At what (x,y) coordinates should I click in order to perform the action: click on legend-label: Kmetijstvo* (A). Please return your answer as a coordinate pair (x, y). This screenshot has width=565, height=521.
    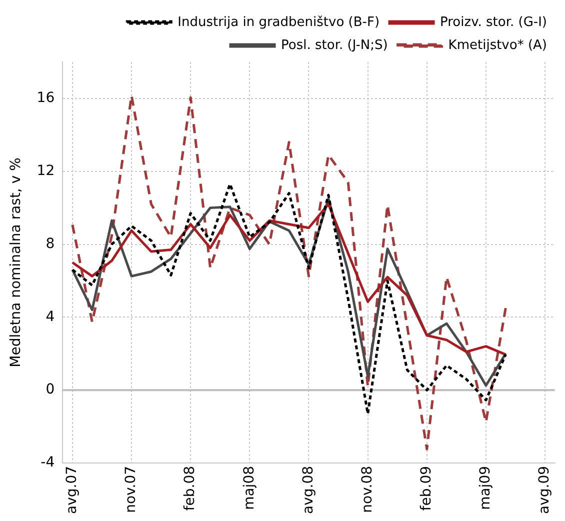
    Looking at the image, I should click on (498, 45).